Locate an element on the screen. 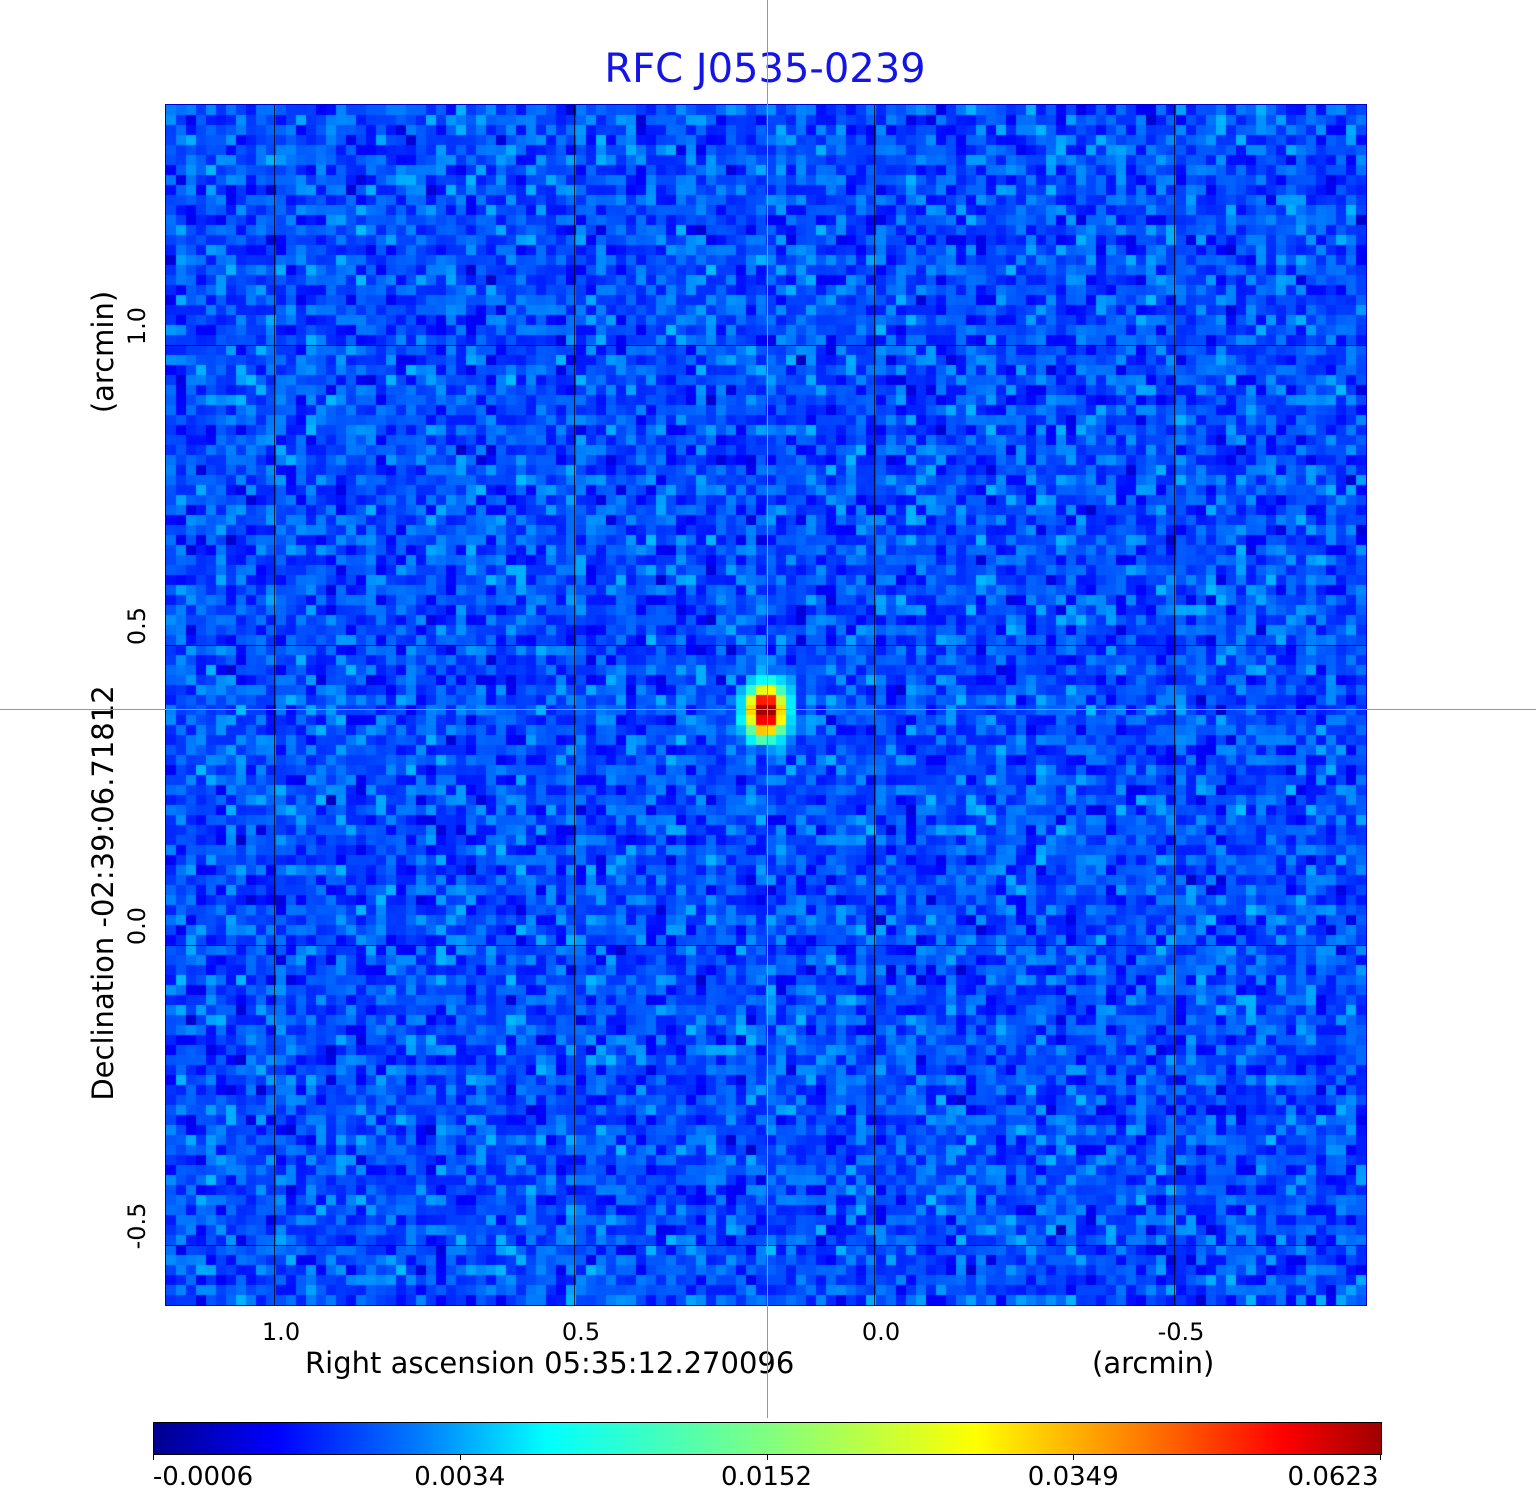 This screenshot has width=1536, height=1511. x-axis-label: Right ascension 05:35:12.270096 is located at coordinates (550, 1363).